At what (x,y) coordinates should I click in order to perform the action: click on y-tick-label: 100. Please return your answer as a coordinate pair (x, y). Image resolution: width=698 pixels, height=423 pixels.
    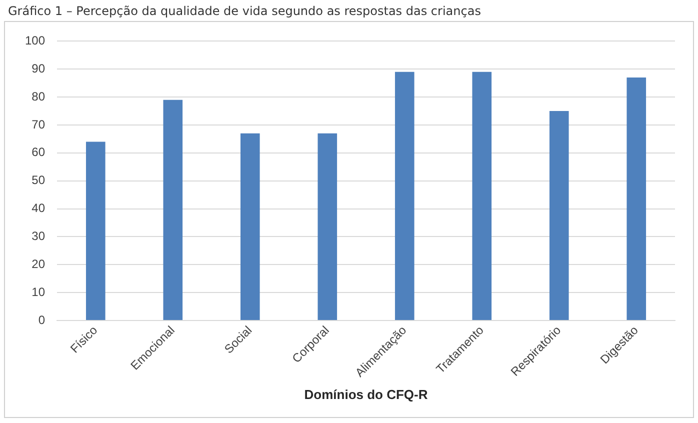
    Looking at the image, I should click on (35, 41).